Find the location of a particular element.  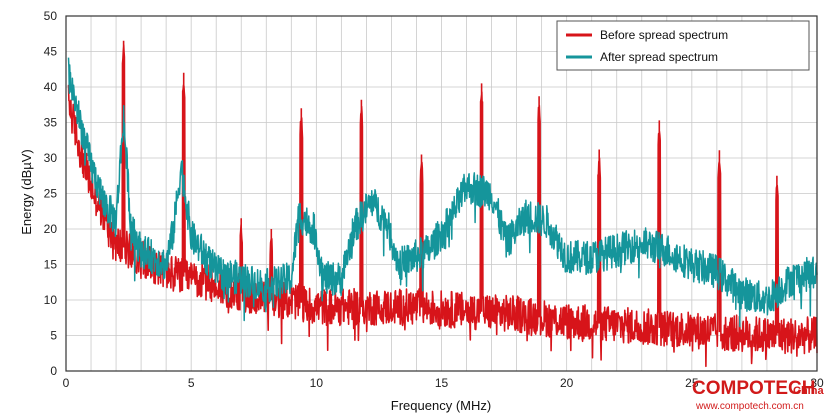

y-tick-label: 50 is located at coordinates (51, 16).